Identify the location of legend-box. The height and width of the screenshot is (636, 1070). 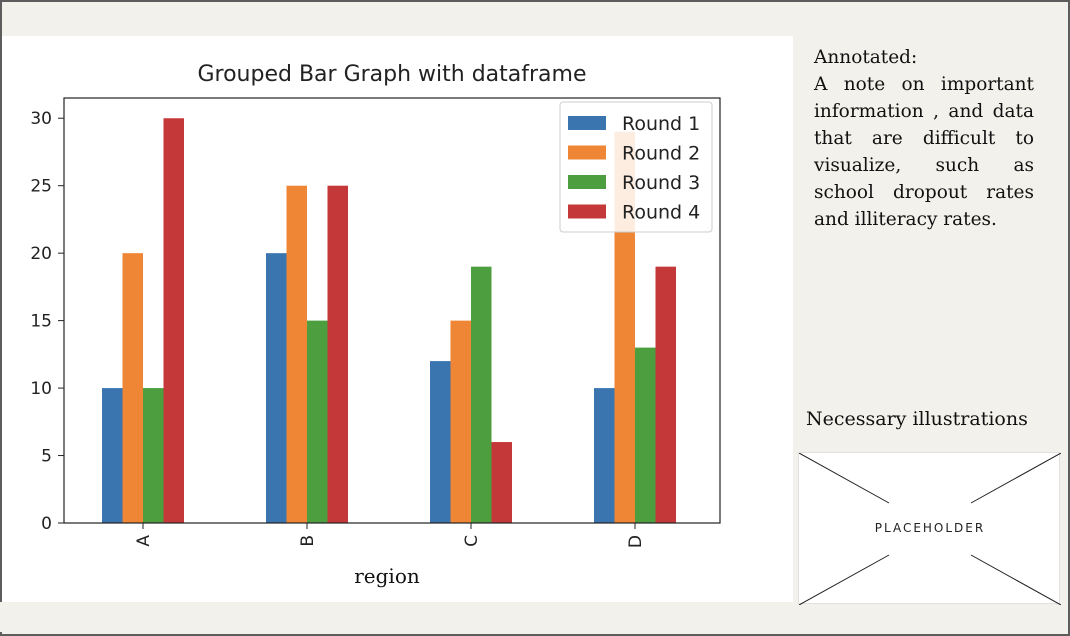
(636, 167).